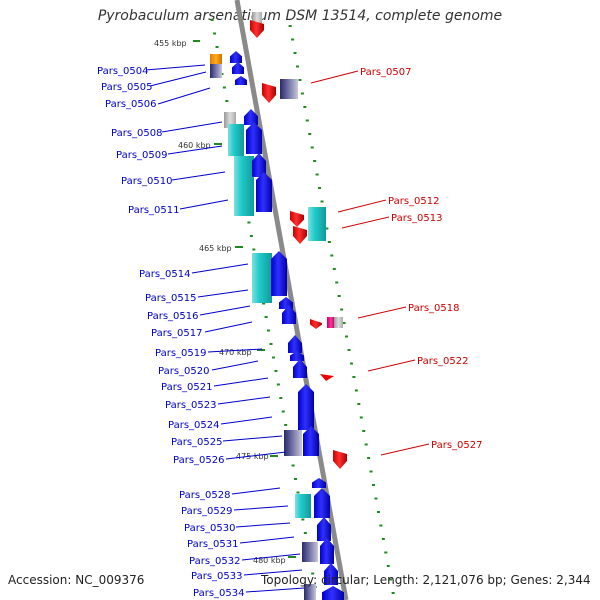  Describe the element at coordinates (244, 186) in the screenshot. I see `gene-pars-0510-feature` at that location.